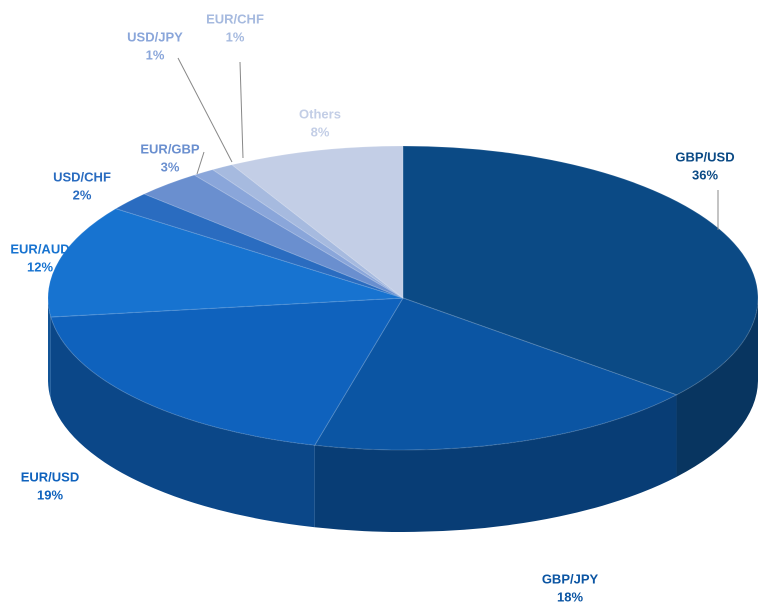  Describe the element at coordinates (235, 18) in the screenshot. I see `slice-label: EUR/CHF` at that location.